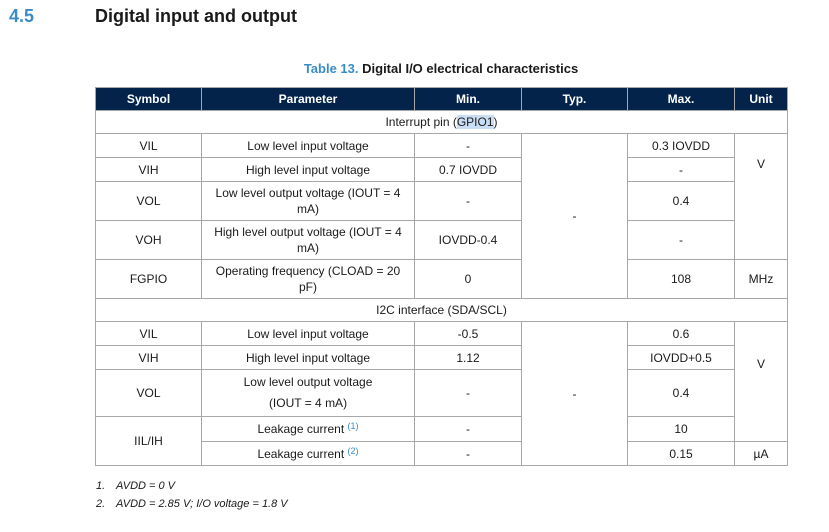 The width and height of the screenshot is (829, 532). What do you see at coordinates (468, 279) in the screenshot?
I see `min-cell: 0` at bounding box center [468, 279].